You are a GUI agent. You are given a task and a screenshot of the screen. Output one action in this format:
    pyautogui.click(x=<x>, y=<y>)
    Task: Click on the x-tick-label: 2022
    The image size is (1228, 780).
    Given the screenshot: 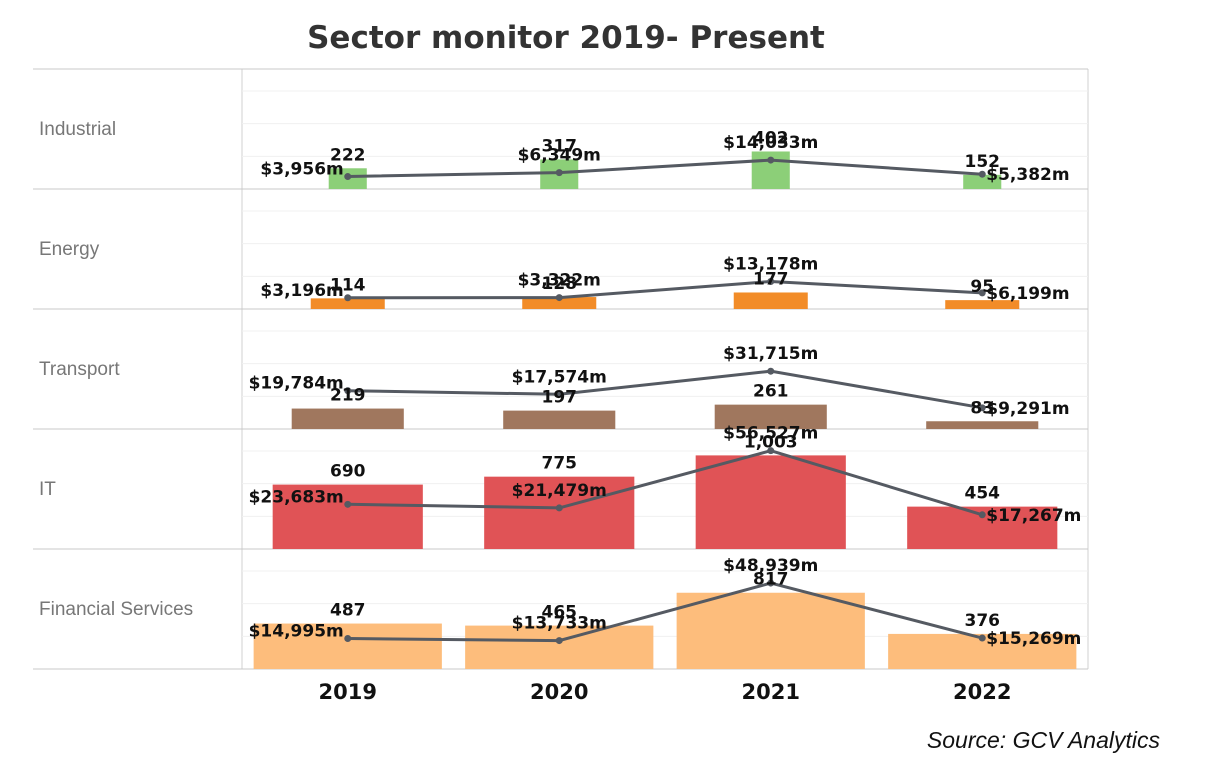 What is the action you would take?
    pyautogui.click(x=982, y=692)
    